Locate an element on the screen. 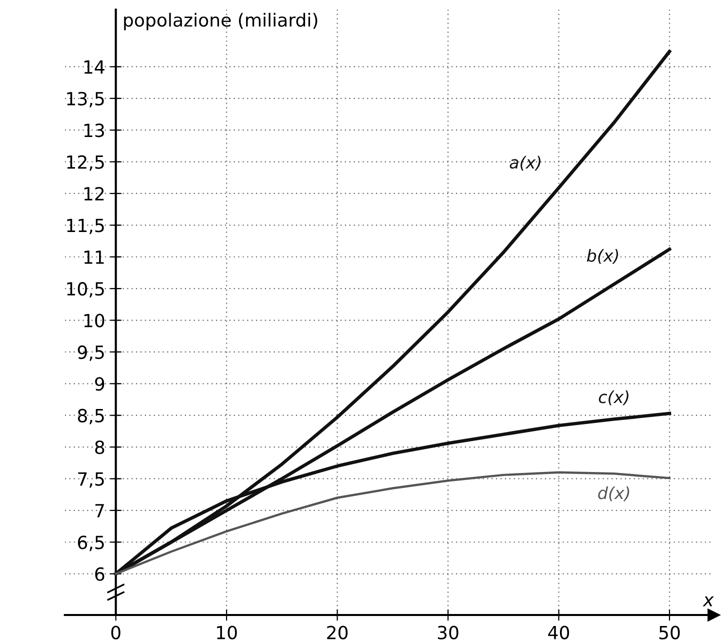 The height and width of the screenshot is (644, 721). x-tick-label: 30 is located at coordinates (448, 633).